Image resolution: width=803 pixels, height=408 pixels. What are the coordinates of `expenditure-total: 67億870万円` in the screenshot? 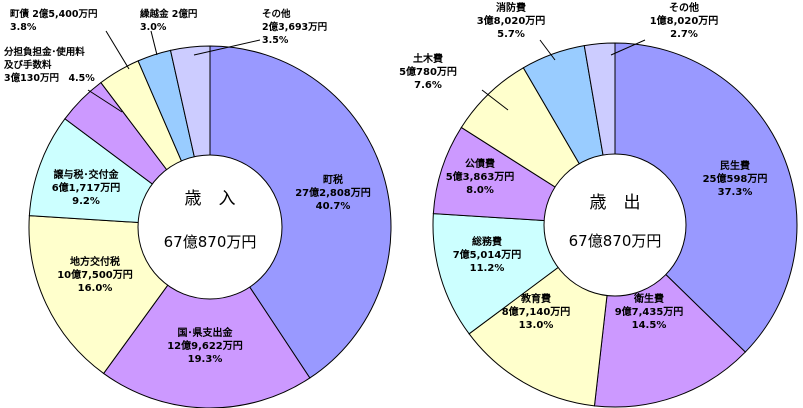 It's located at (615, 241).